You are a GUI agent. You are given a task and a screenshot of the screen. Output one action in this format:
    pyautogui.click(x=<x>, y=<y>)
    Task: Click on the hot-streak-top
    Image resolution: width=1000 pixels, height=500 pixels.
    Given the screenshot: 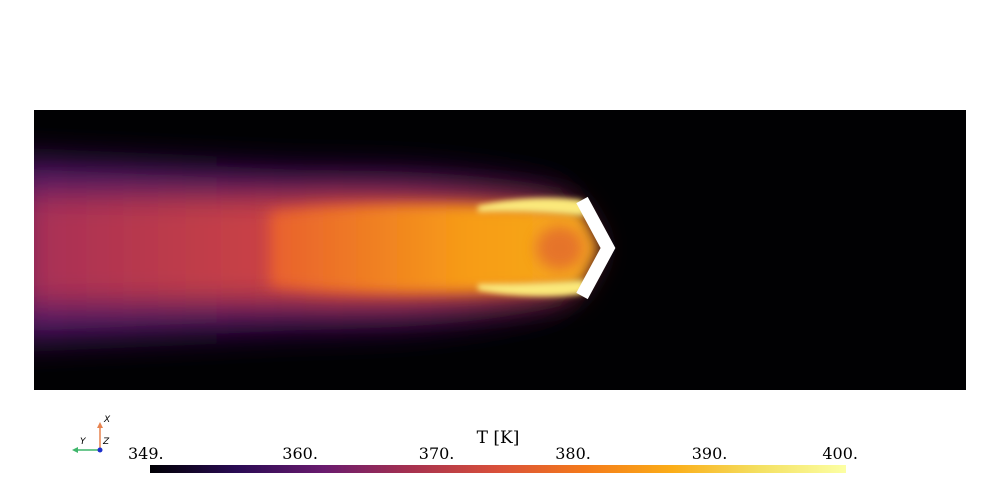 What is the action you would take?
    pyautogui.click(x=532, y=207)
    